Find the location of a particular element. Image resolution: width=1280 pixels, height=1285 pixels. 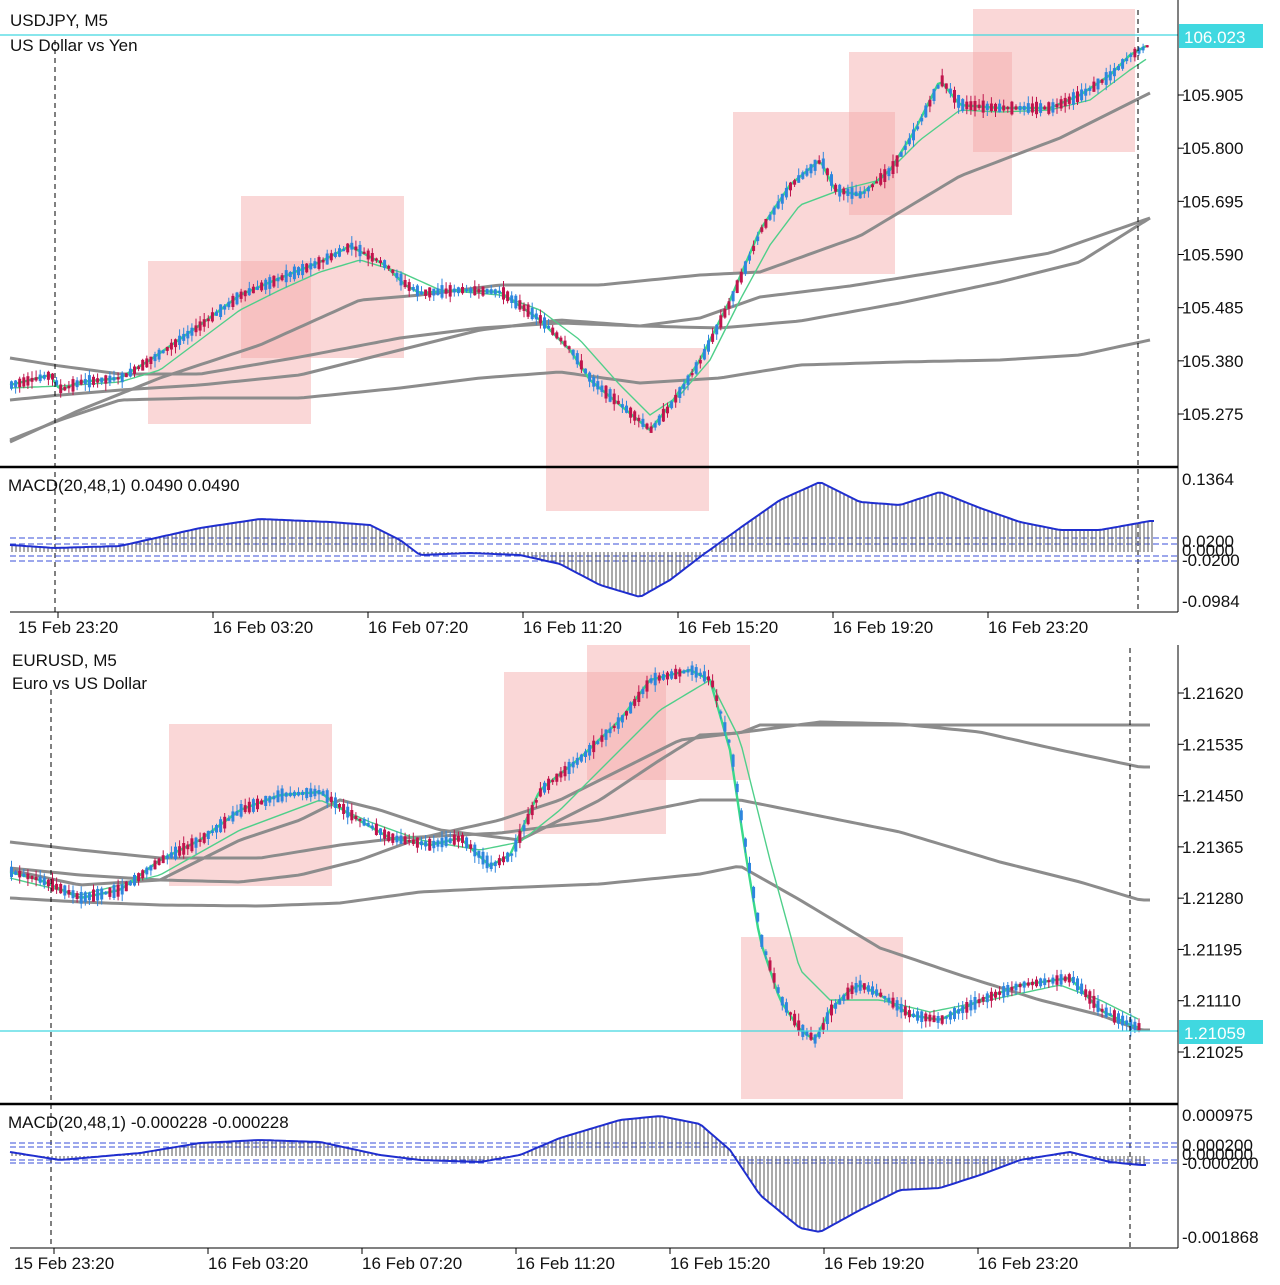

usdjpy-current-price-label: 106.023 is located at coordinates (1214, 37).